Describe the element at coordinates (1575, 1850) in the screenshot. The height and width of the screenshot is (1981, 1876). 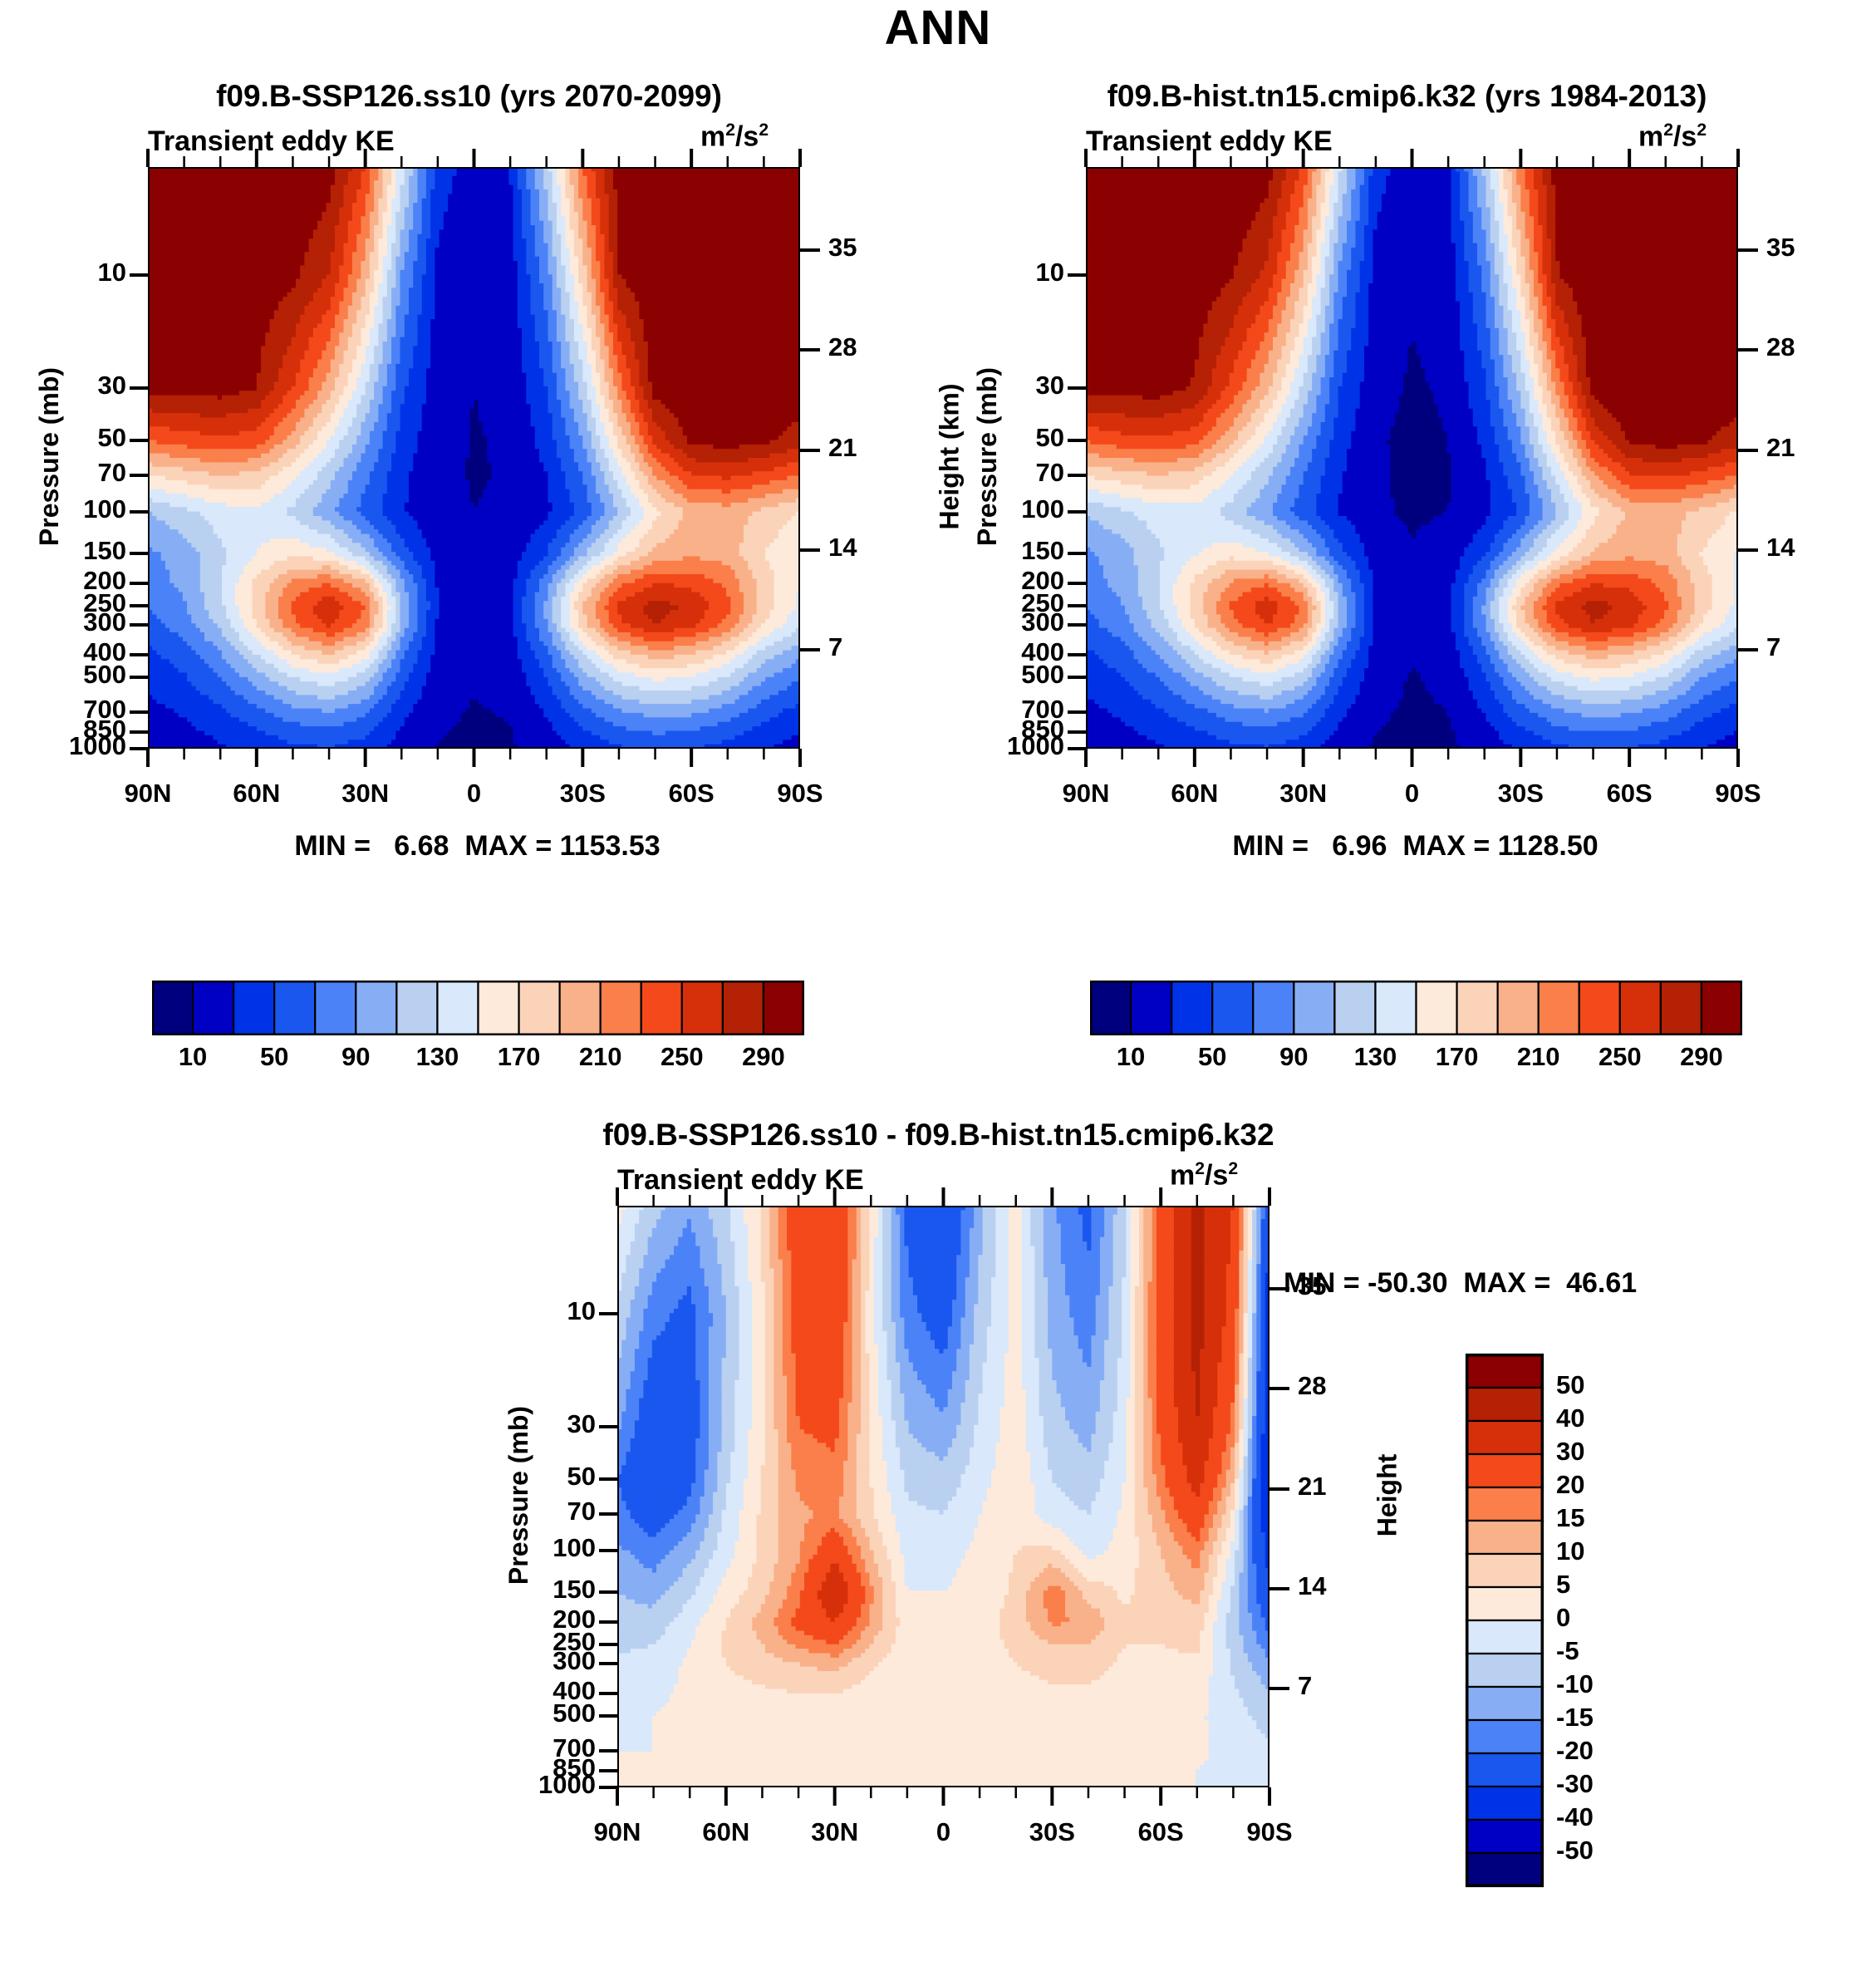
I see `colorbar-diff-label-neg50: -50` at that location.